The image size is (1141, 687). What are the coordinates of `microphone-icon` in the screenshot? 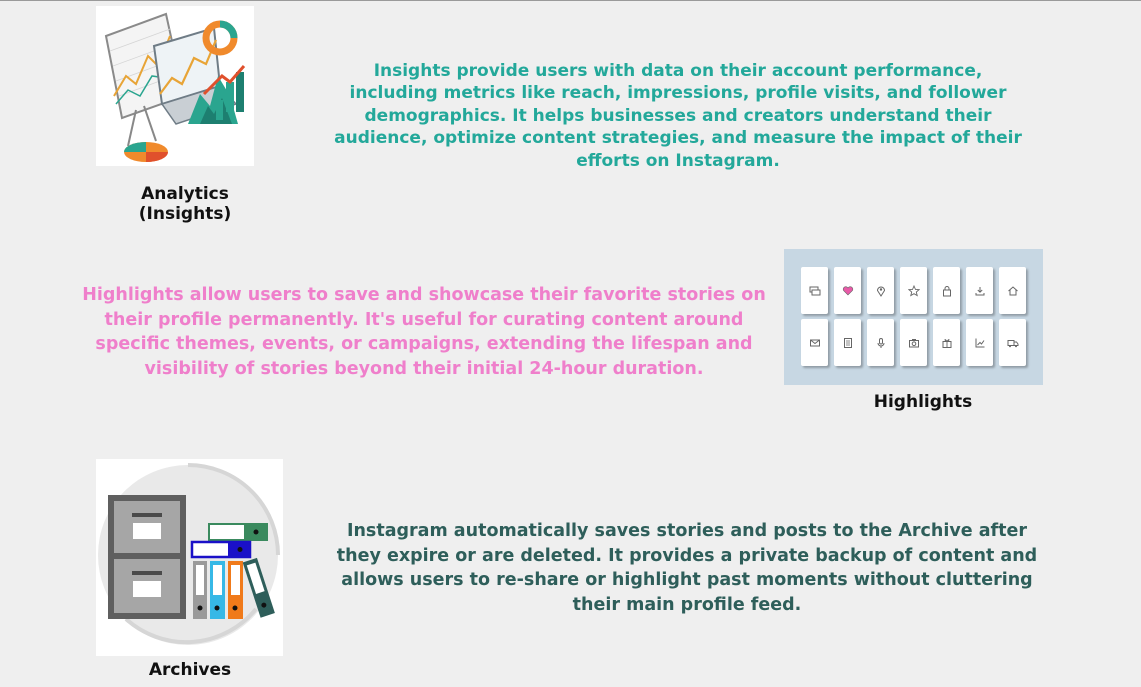 It's located at (880, 342).